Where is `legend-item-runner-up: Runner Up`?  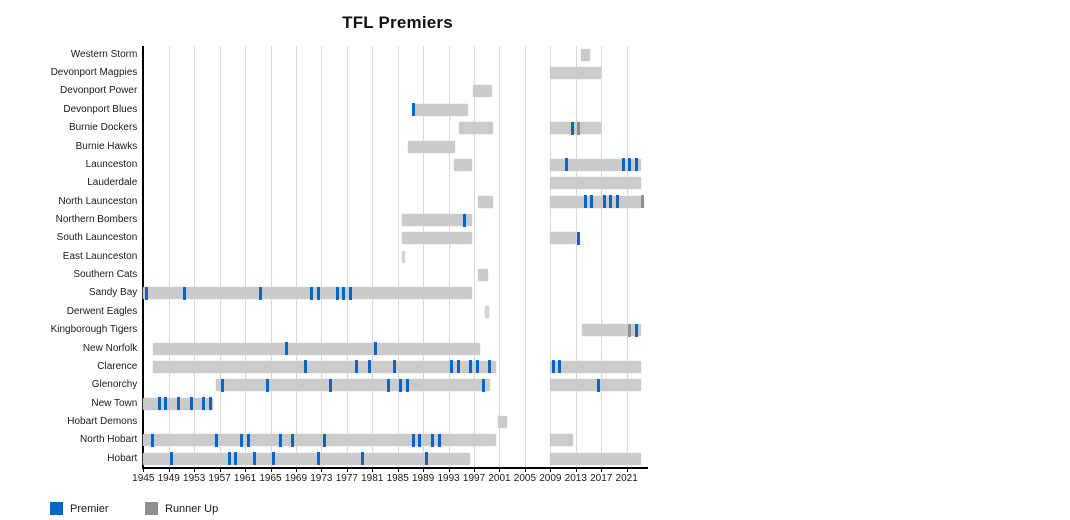
legend-item-runner-up: Runner Up is located at coordinates (200, 509).